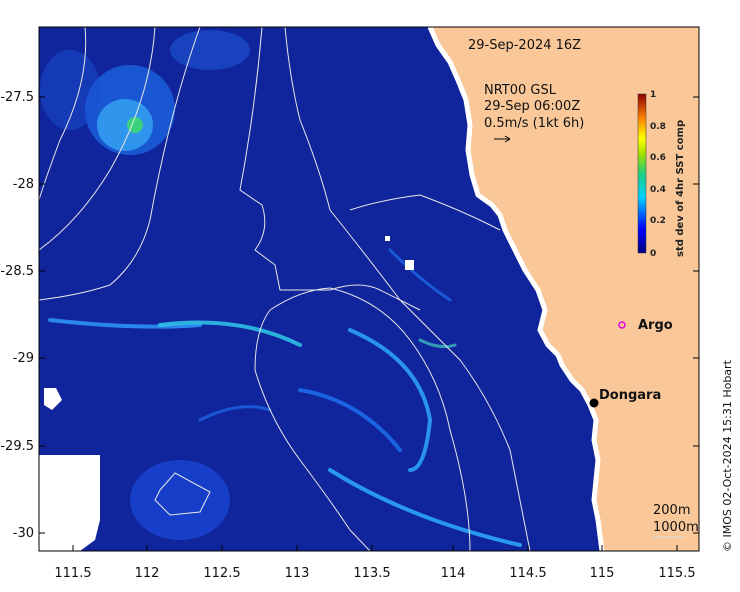 Image resolution: width=740 pixels, height=592 pixels. What do you see at coordinates (658, 158) in the screenshot?
I see `colorbar-tick: 0.6` at bounding box center [658, 158].